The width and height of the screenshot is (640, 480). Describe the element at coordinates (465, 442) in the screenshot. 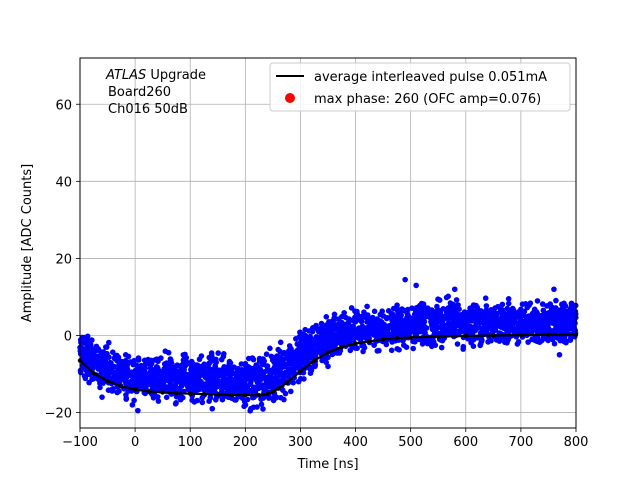

I see `x-tick-label: 600` at that location.